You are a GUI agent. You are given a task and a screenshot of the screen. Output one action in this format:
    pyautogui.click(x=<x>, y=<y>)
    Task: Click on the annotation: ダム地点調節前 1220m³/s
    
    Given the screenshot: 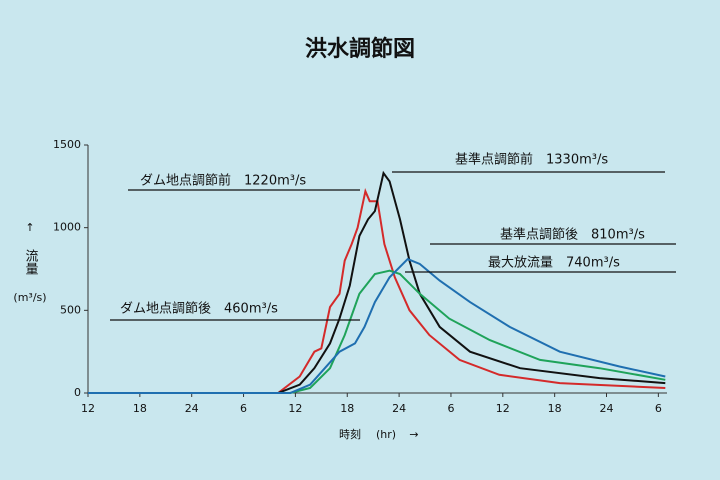 What is the action you would take?
    pyautogui.click(x=223, y=181)
    